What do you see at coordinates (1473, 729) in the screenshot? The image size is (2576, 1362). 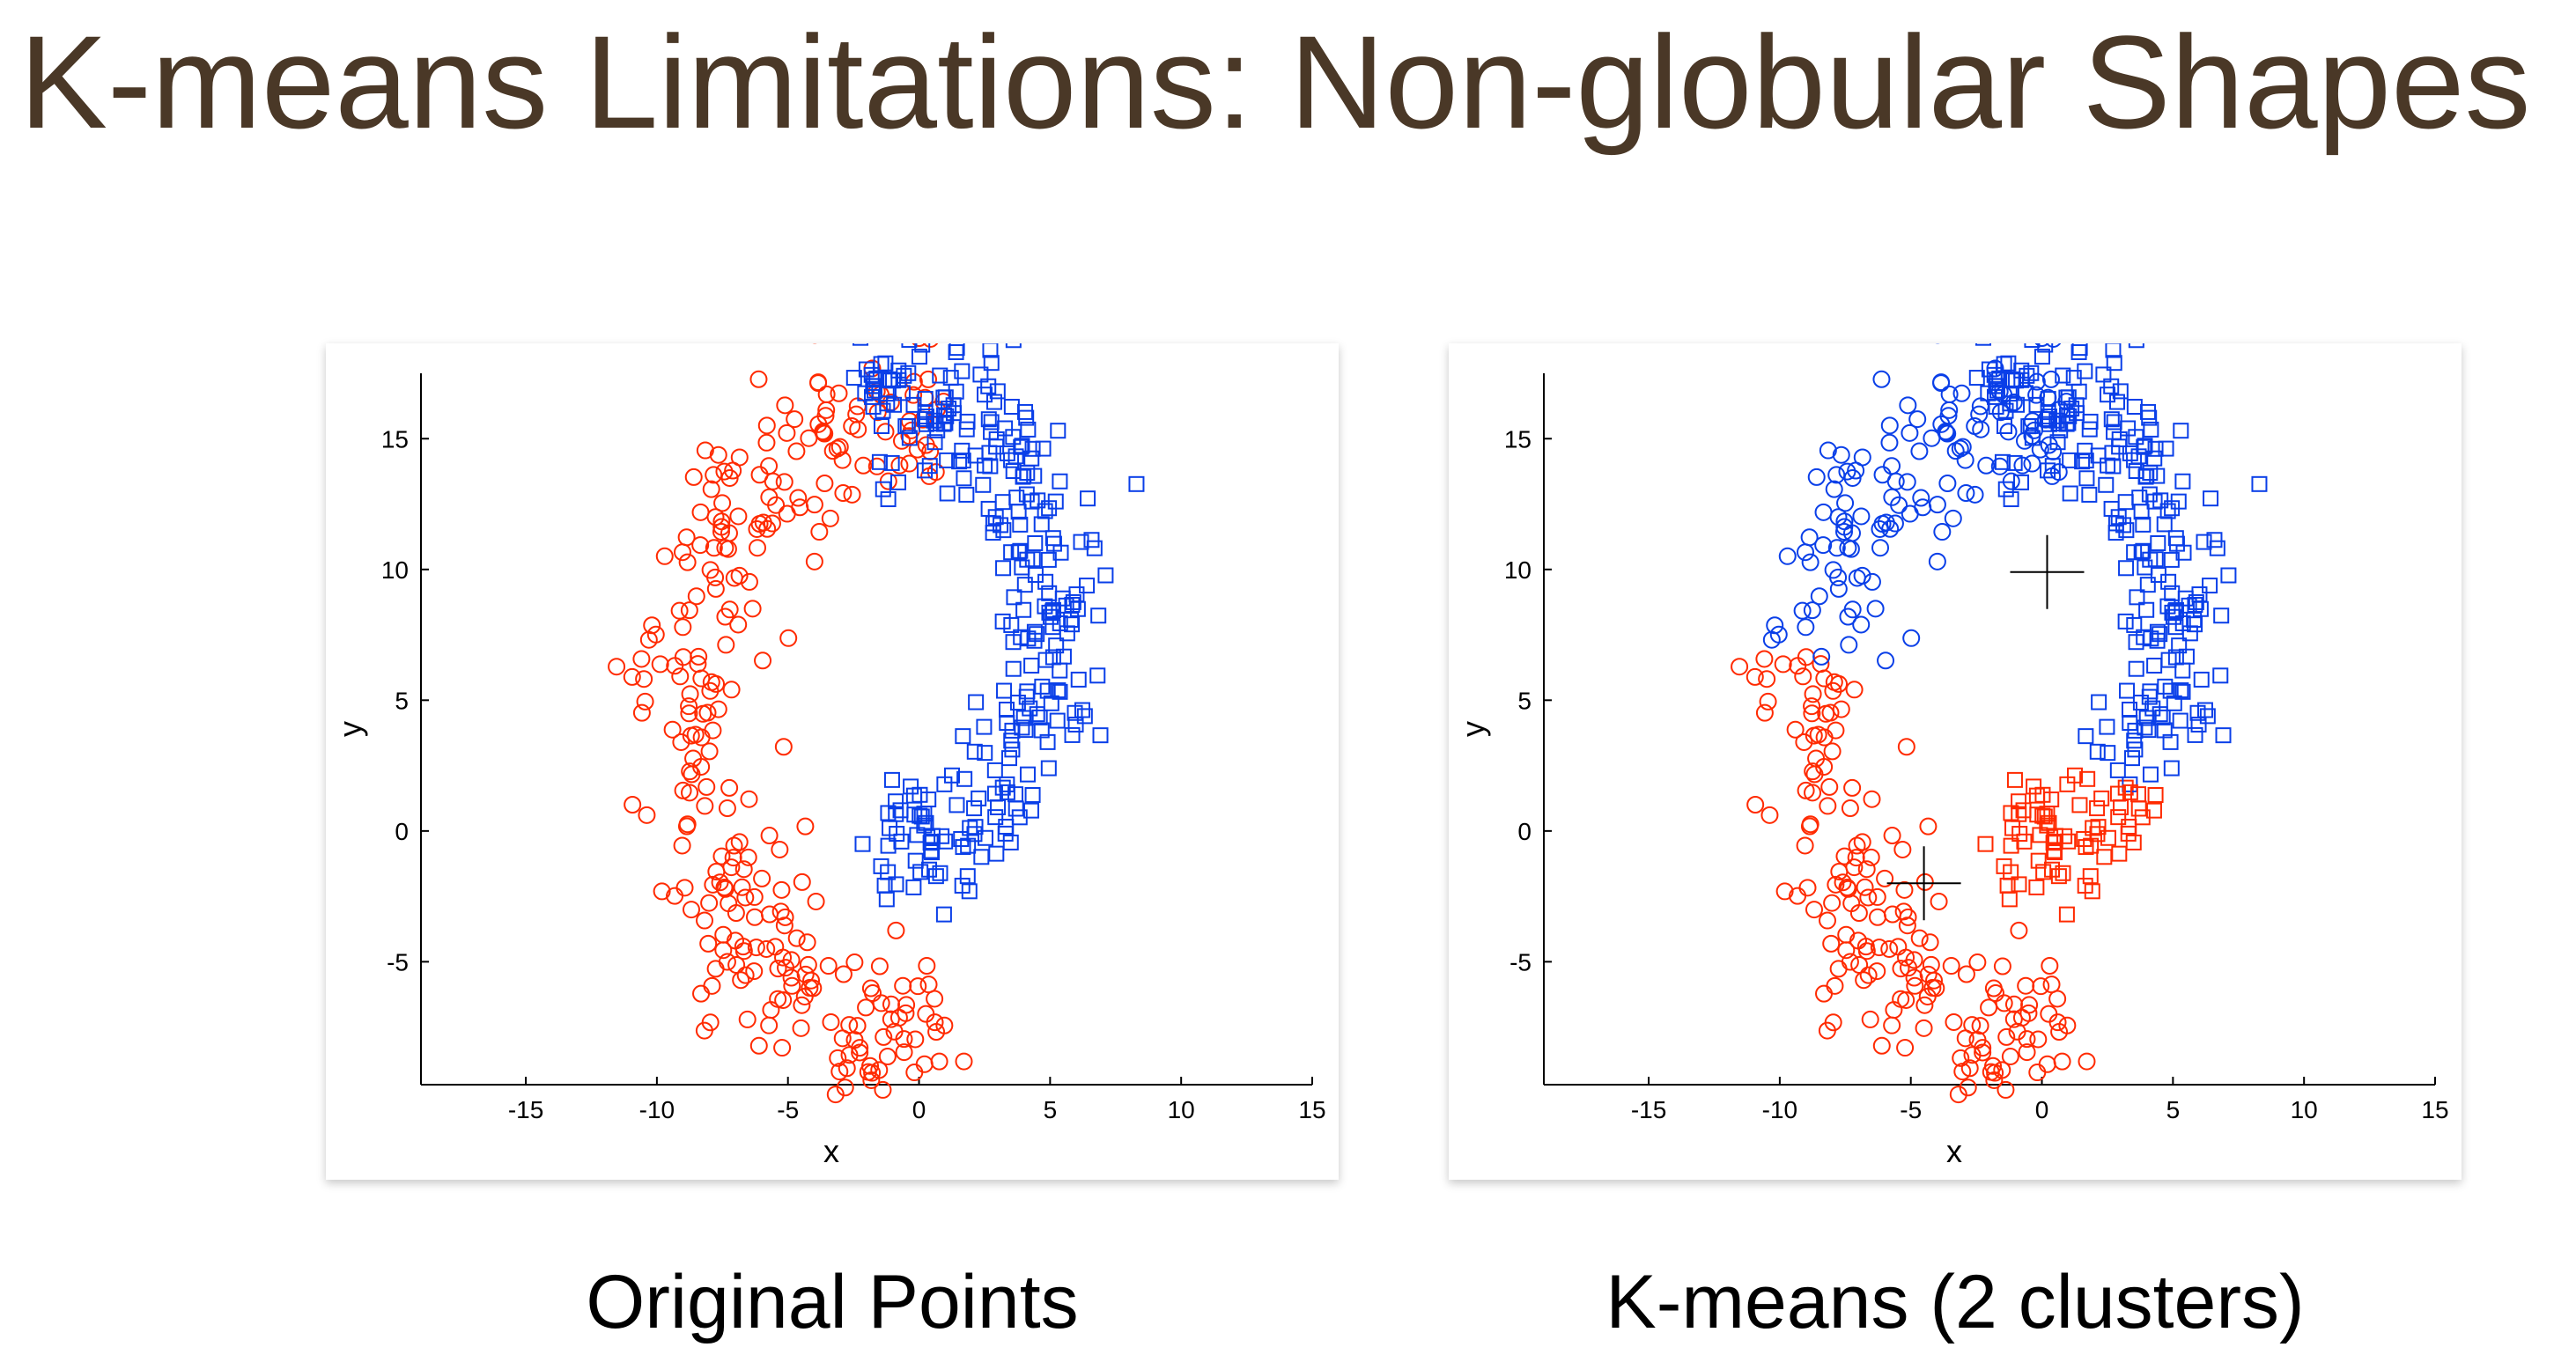 I see `y-axis-label: y` at bounding box center [1473, 729].